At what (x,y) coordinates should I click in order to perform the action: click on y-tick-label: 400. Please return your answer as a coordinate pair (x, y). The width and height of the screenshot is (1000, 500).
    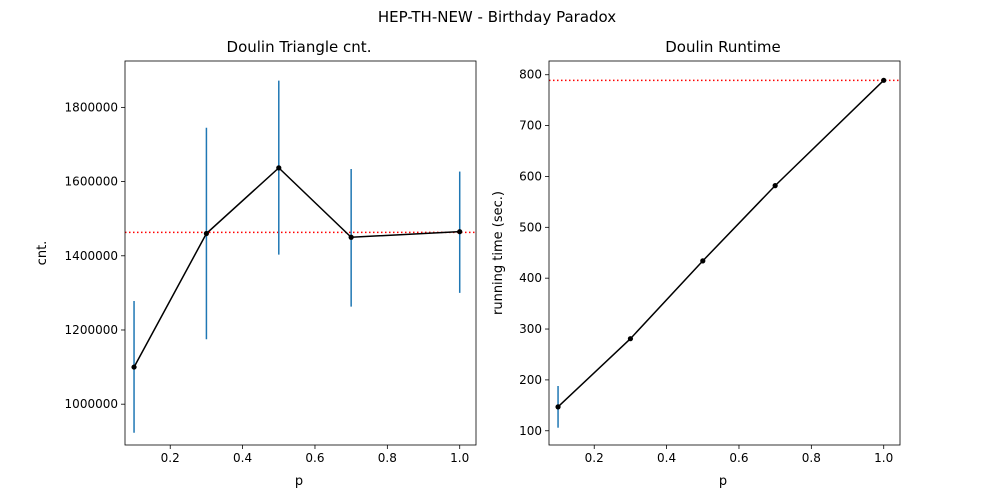
    Looking at the image, I should click on (530, 278).